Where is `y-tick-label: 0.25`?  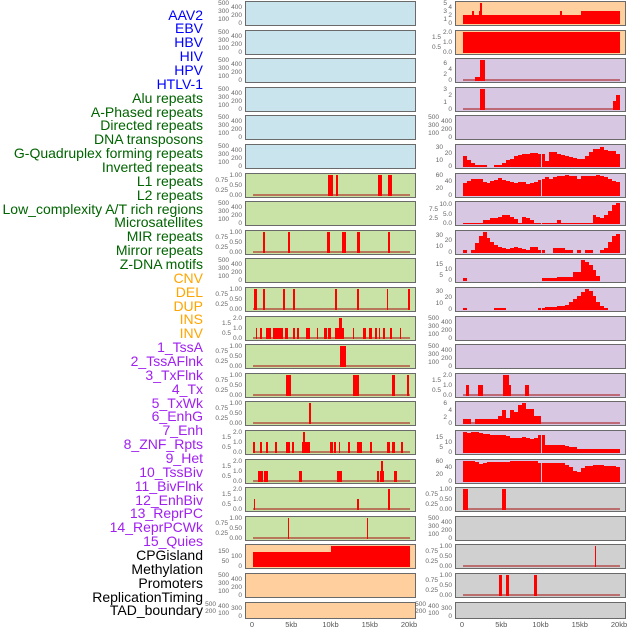 y-tick-label: 0.25 is located at coordinates (431, 590).